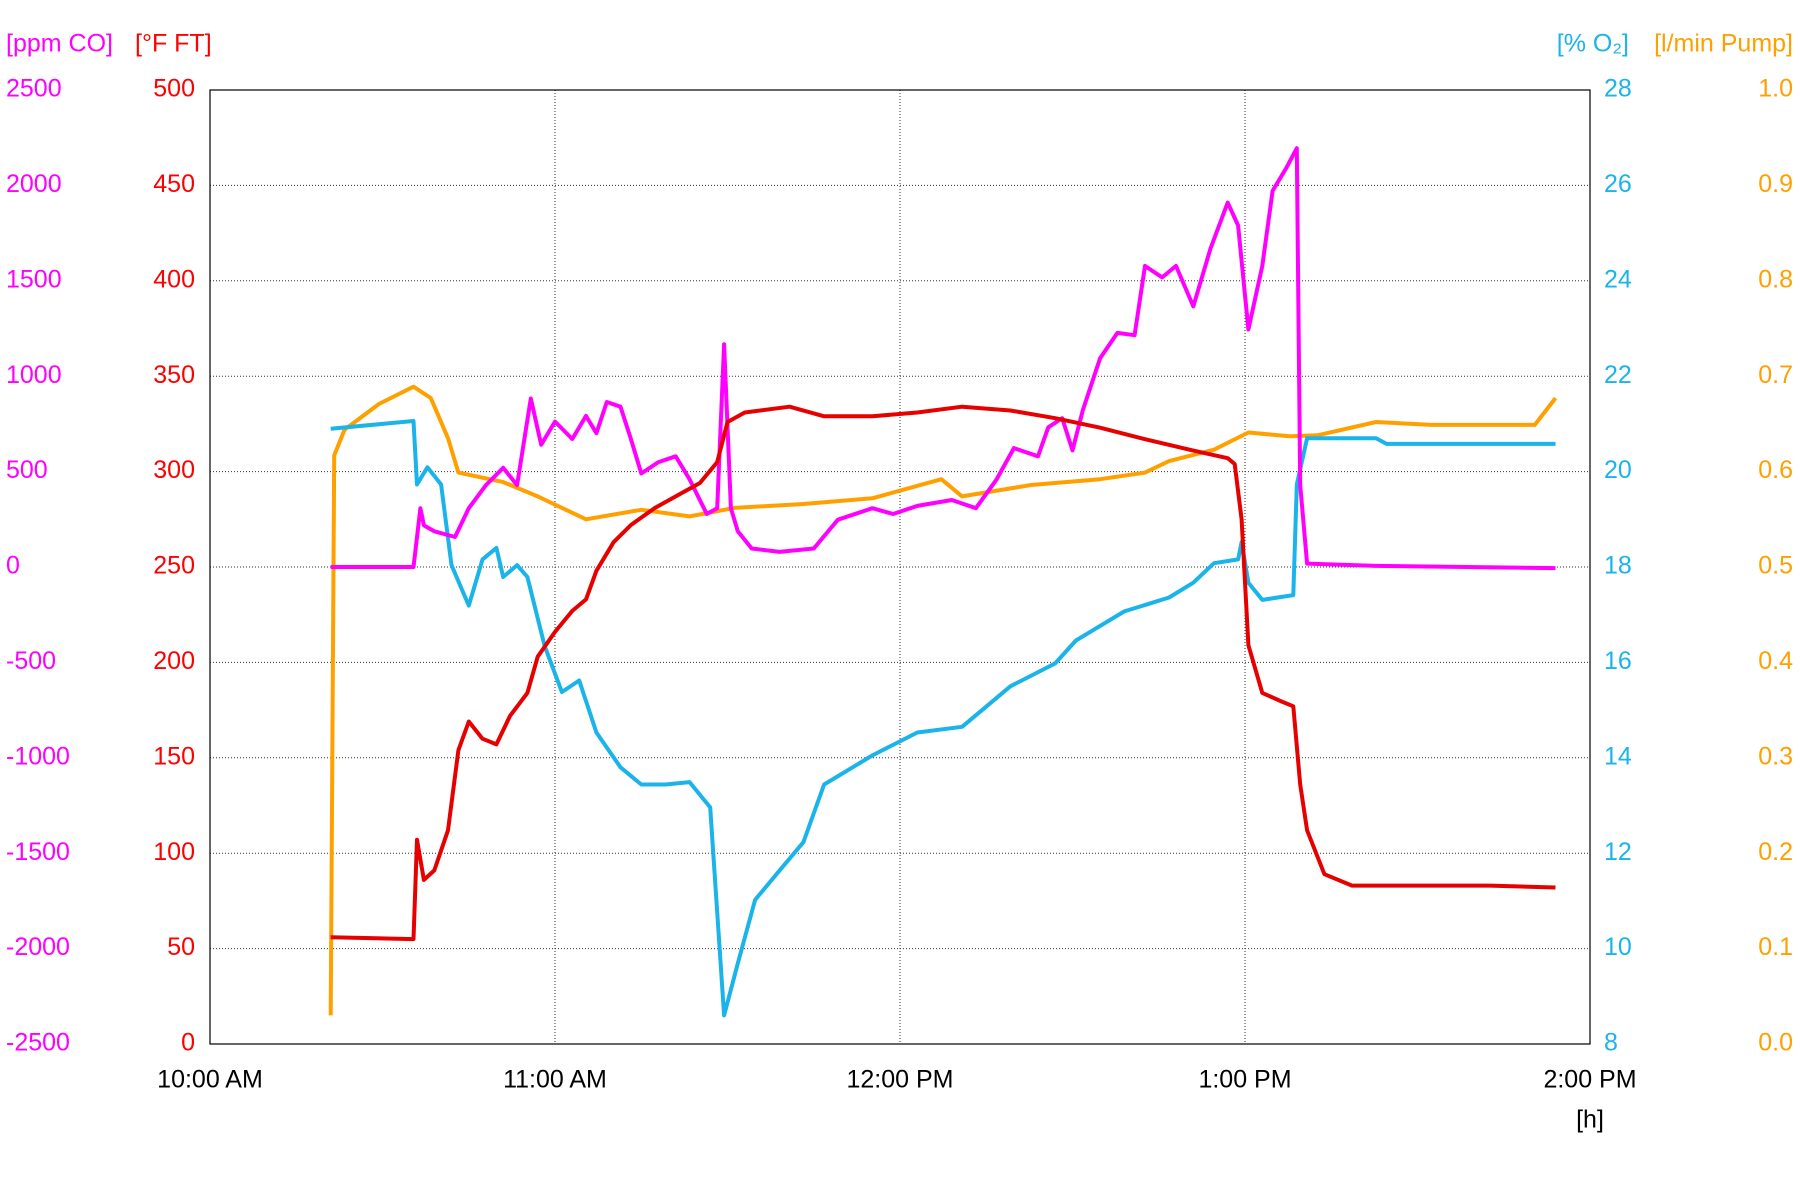 The image size is (1800, 1200). I want to click on axis-title: [% O₂], so click(1593, 44).